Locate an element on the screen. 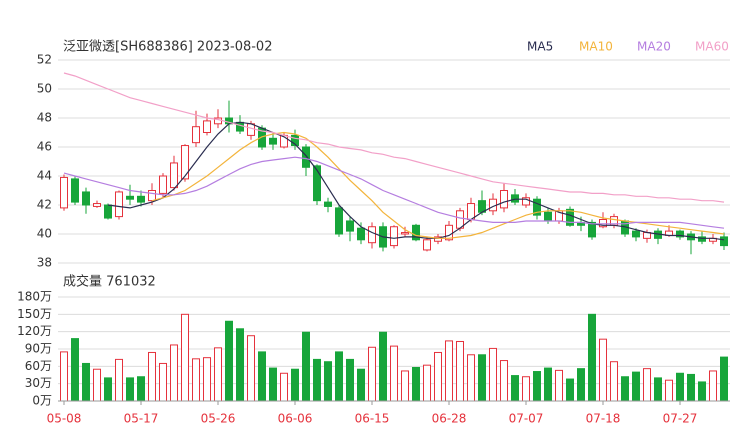  x-tick-label: 06-06 is located at coordinates (295, 419).